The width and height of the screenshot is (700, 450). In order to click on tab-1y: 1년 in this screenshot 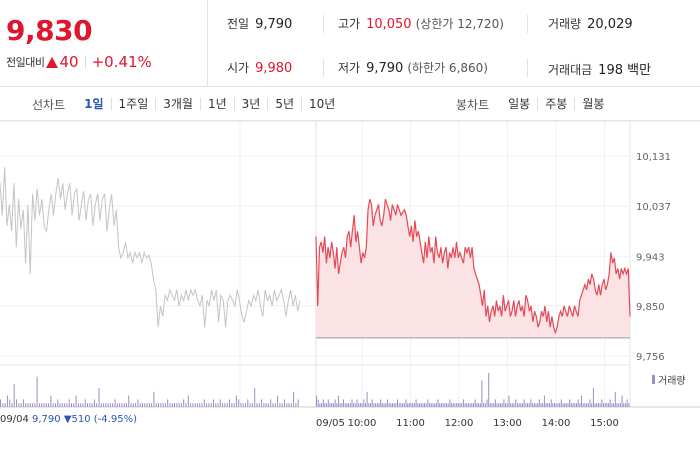, I will do `click(216, 104)`.